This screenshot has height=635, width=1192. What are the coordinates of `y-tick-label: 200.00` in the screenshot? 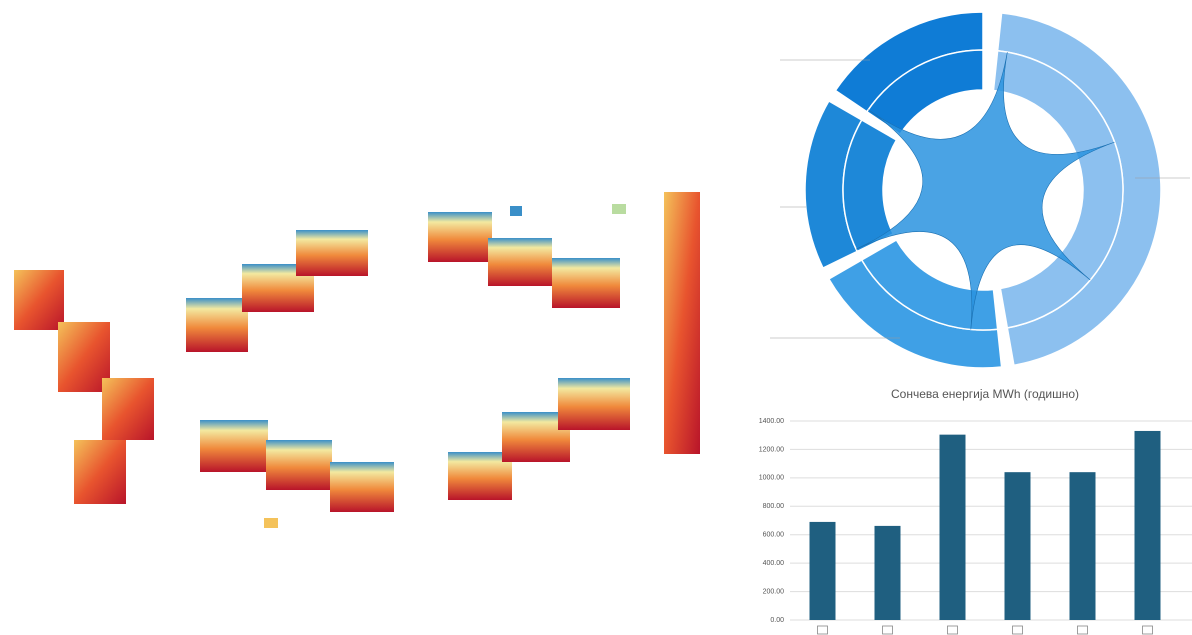 It's located at (774, 591).